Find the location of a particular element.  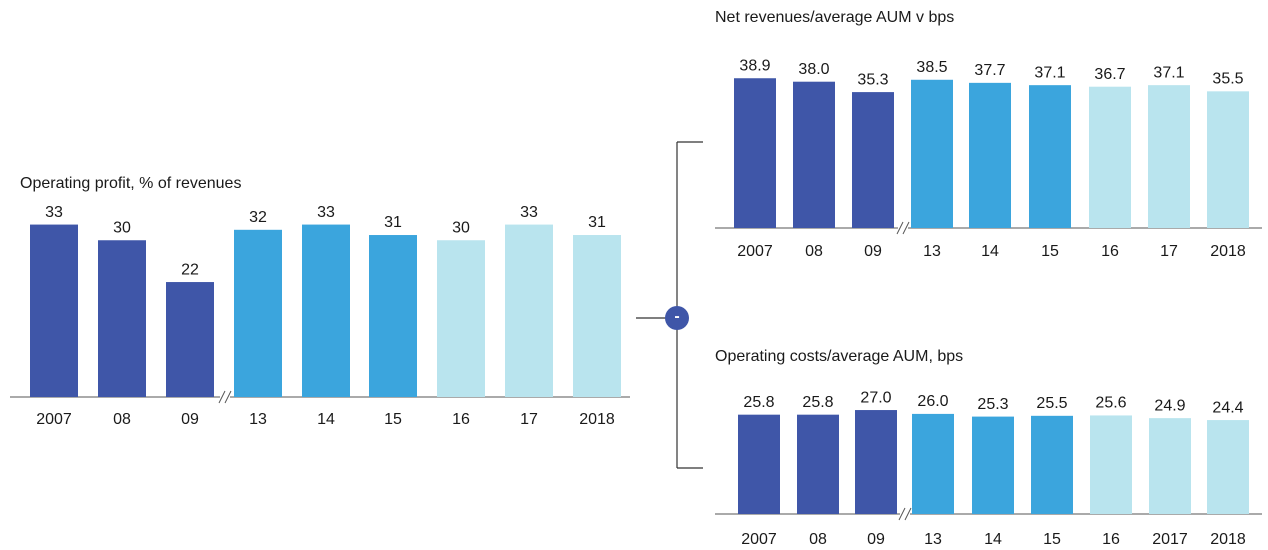

value-label: 38.0 is located at coordinates (813, 69).